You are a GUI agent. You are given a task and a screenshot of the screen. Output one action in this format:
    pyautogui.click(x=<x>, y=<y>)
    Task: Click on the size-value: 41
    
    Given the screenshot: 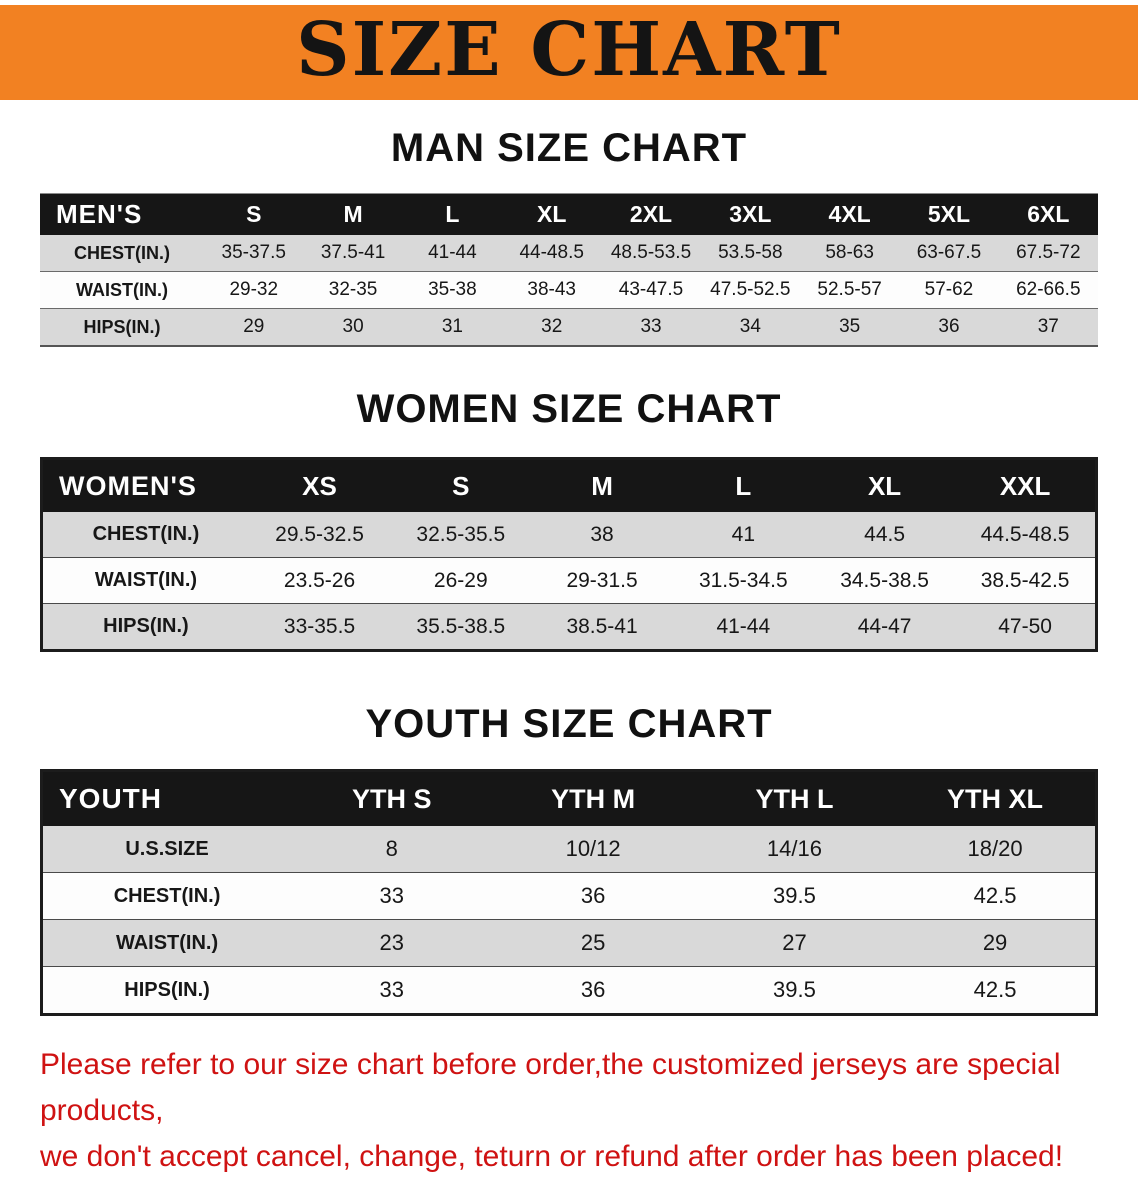 What is the action you would take?
    pyautogui.click(x=743, y=534)
    